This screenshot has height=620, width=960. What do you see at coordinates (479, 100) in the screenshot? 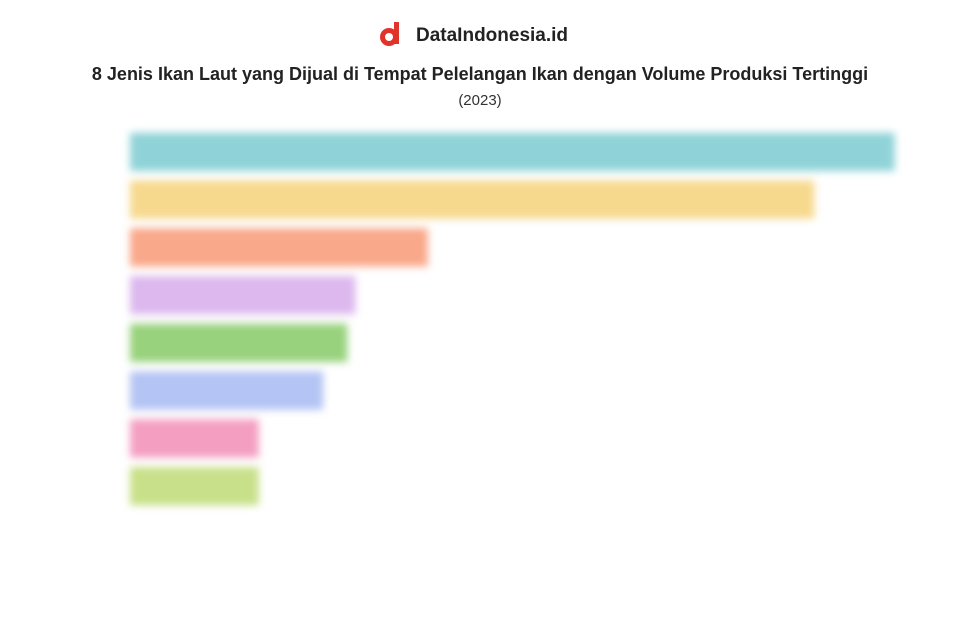
I see `chart-subtitle: (2023)` at bounding box center [479, 100].